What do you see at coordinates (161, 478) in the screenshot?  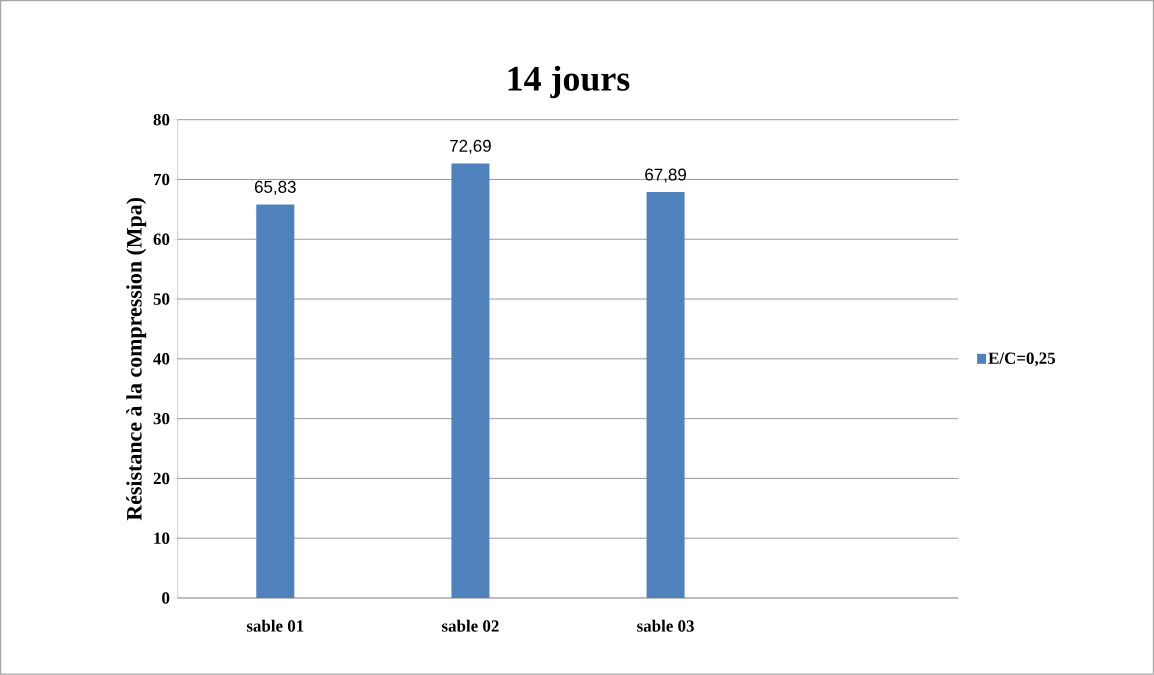 I see `y-tick-label: 20` at bounding box center [161, 478].